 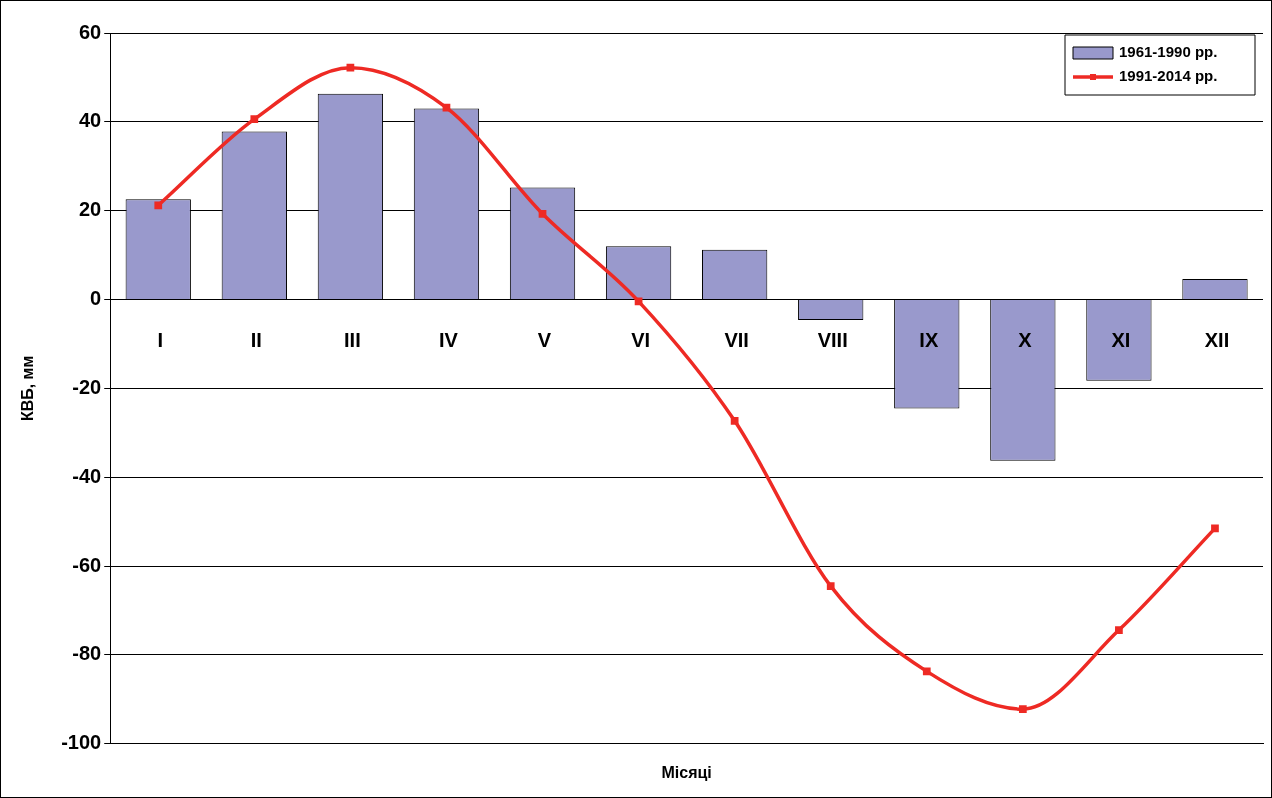 I want to click on x-tick-label: VIII, so click(x=832, y=340).